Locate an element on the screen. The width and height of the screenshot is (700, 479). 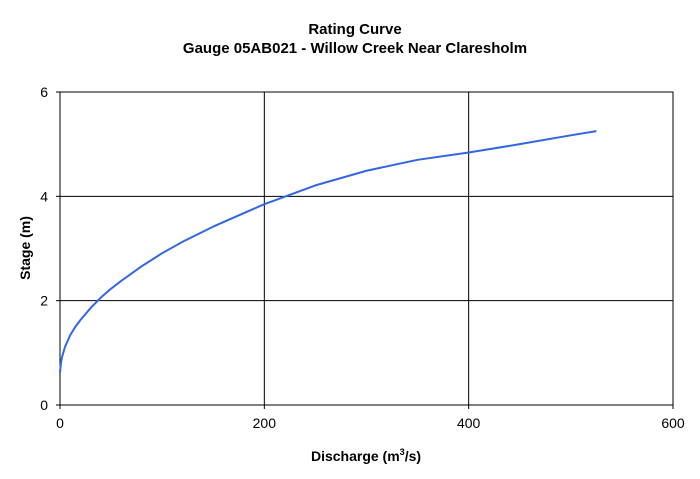
x-tick-label-200: 200 is located at coordinates (265, 423).